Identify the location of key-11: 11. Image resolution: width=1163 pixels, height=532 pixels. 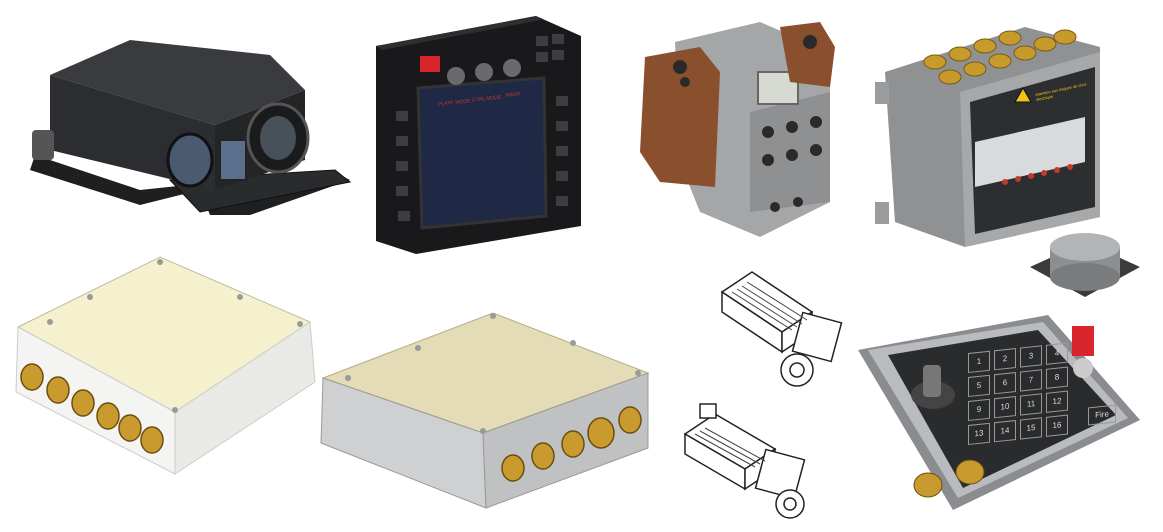
(1031, 404).